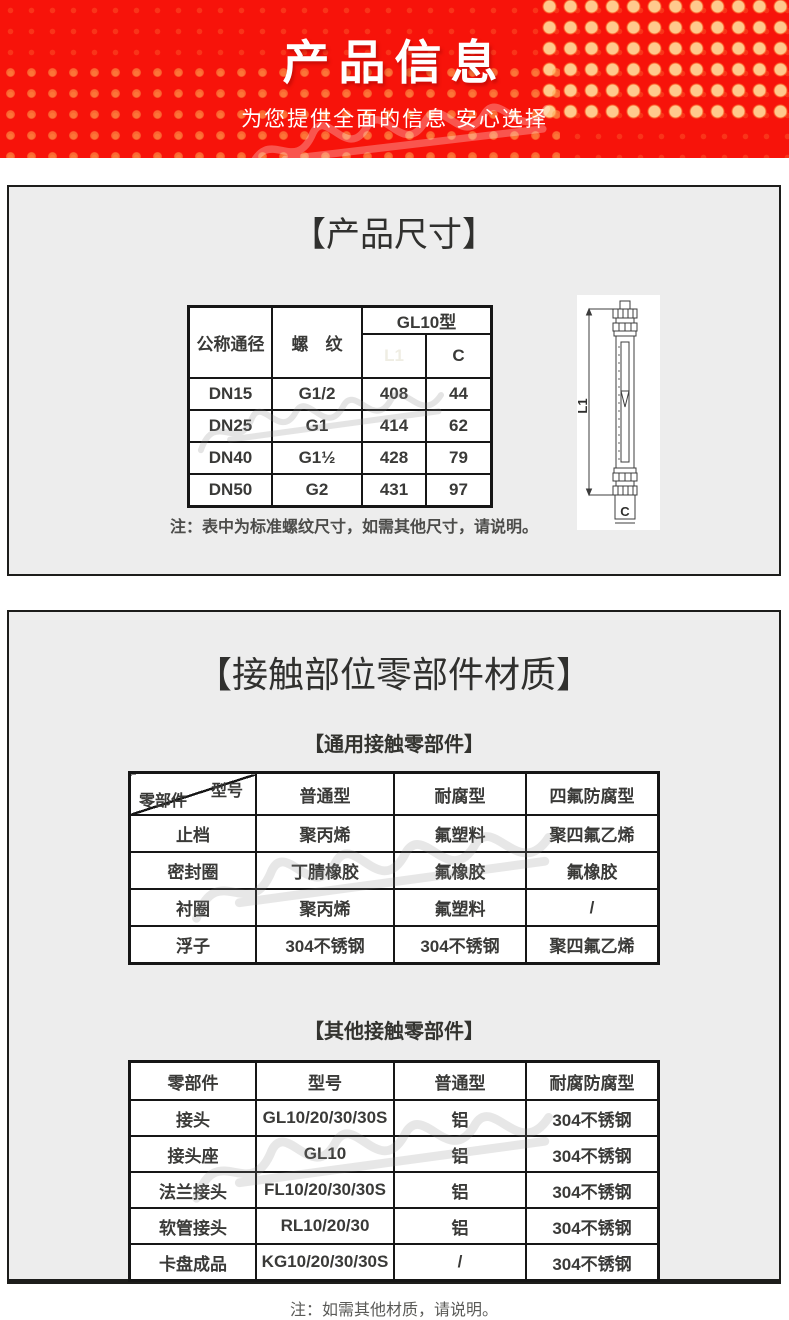 The height and width of the screenshot is (1320, 789). I want to click on cell: 62, so click(459, 426).